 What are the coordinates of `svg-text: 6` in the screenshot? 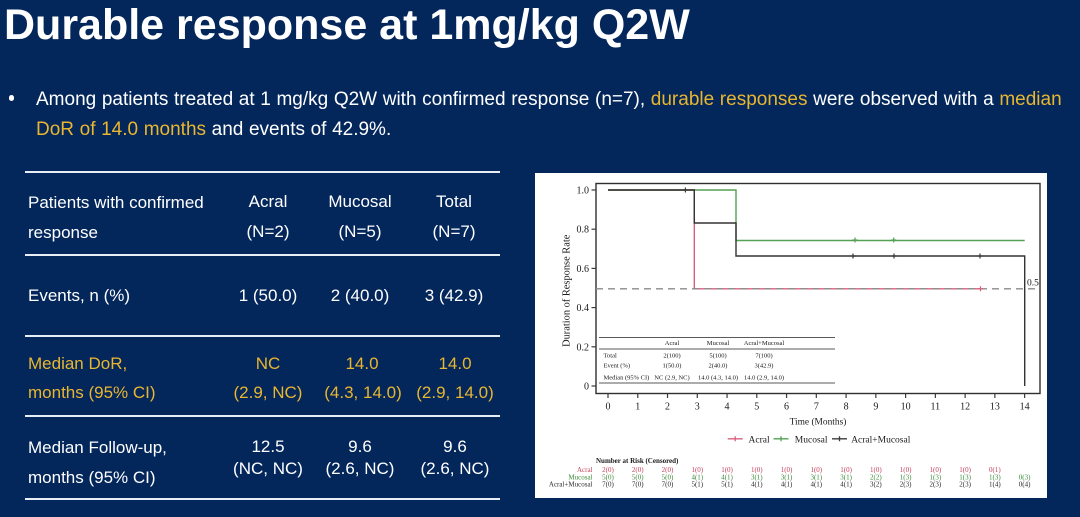 It's located at (786, 407).